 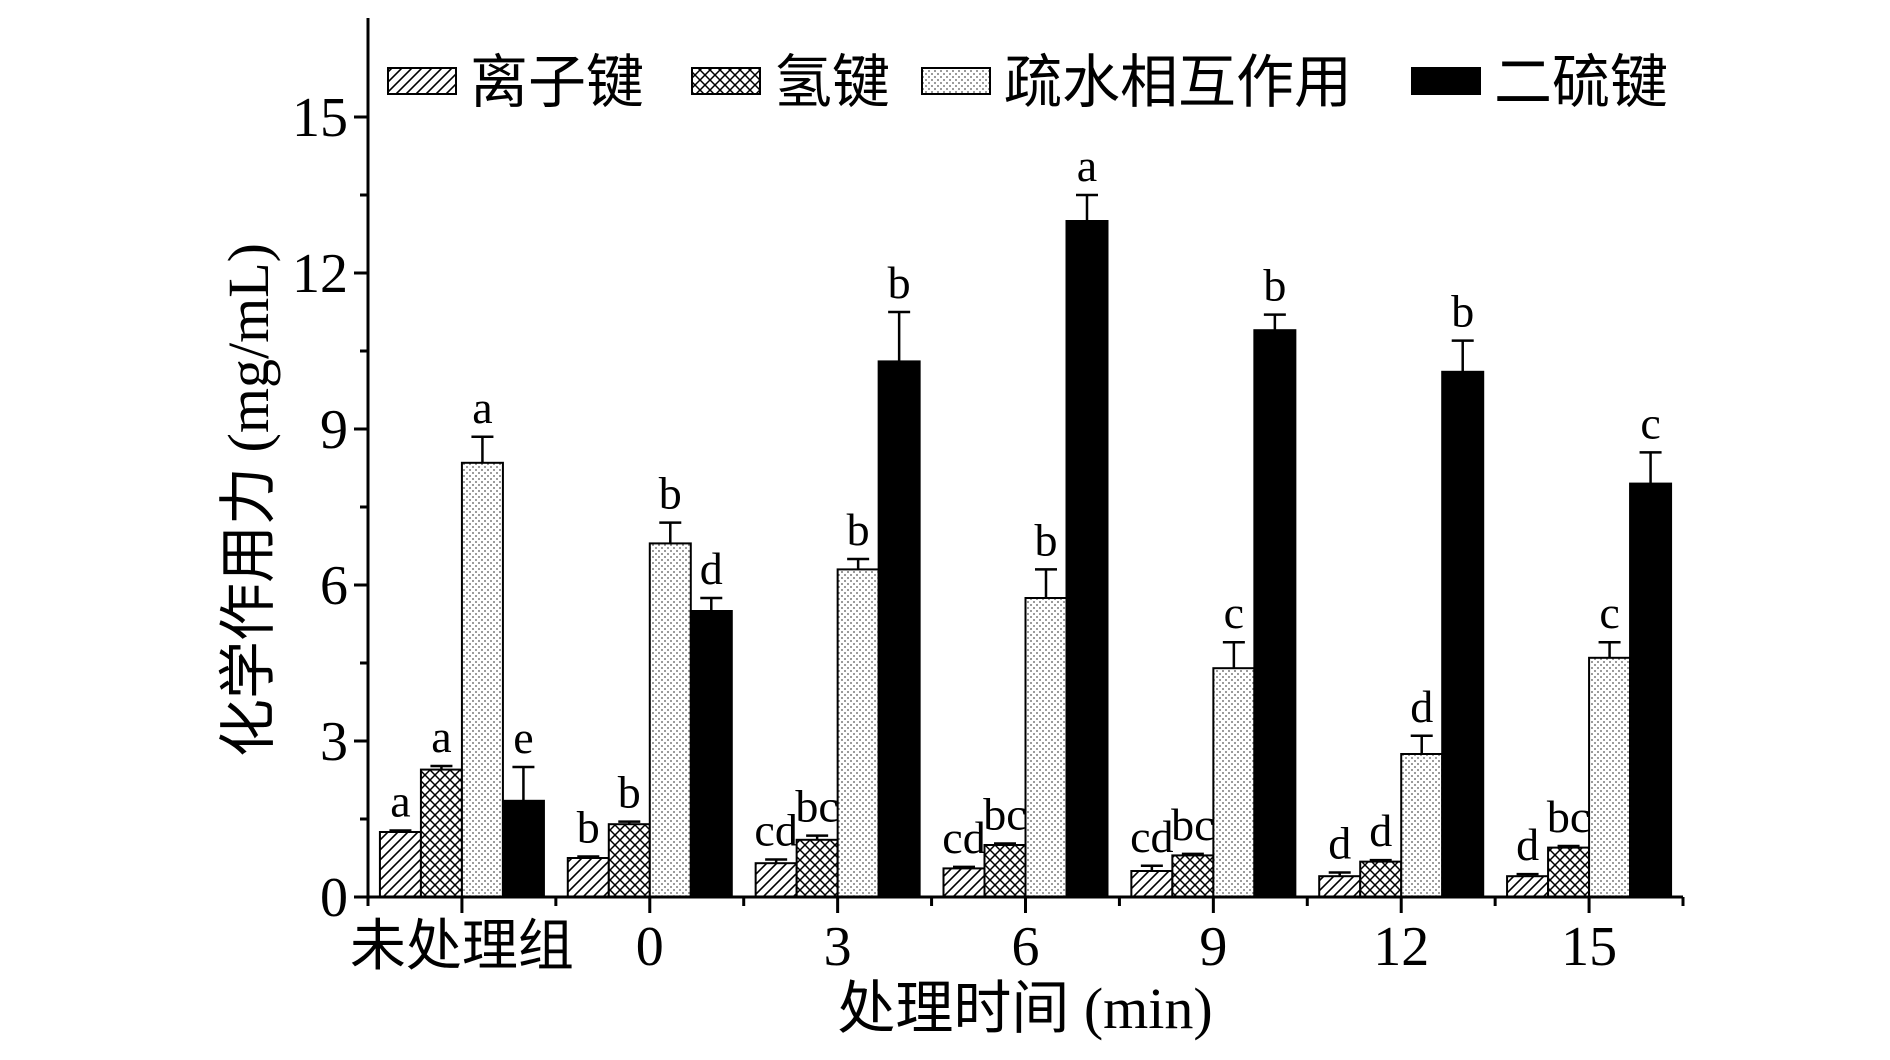 What do you see at coordinates (334, 742) in the screenshot?
I see `y-tick-label: 3` at bounding box center [334, 742].